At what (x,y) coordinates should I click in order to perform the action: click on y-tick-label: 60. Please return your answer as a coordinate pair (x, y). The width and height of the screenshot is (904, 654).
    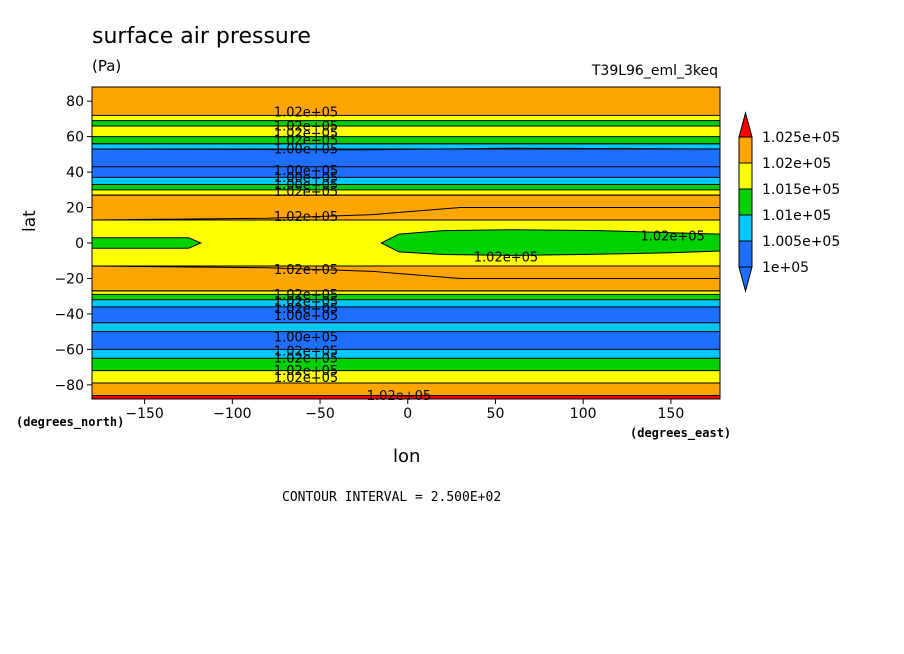
    Looking at the image, I should click on (75, 138).